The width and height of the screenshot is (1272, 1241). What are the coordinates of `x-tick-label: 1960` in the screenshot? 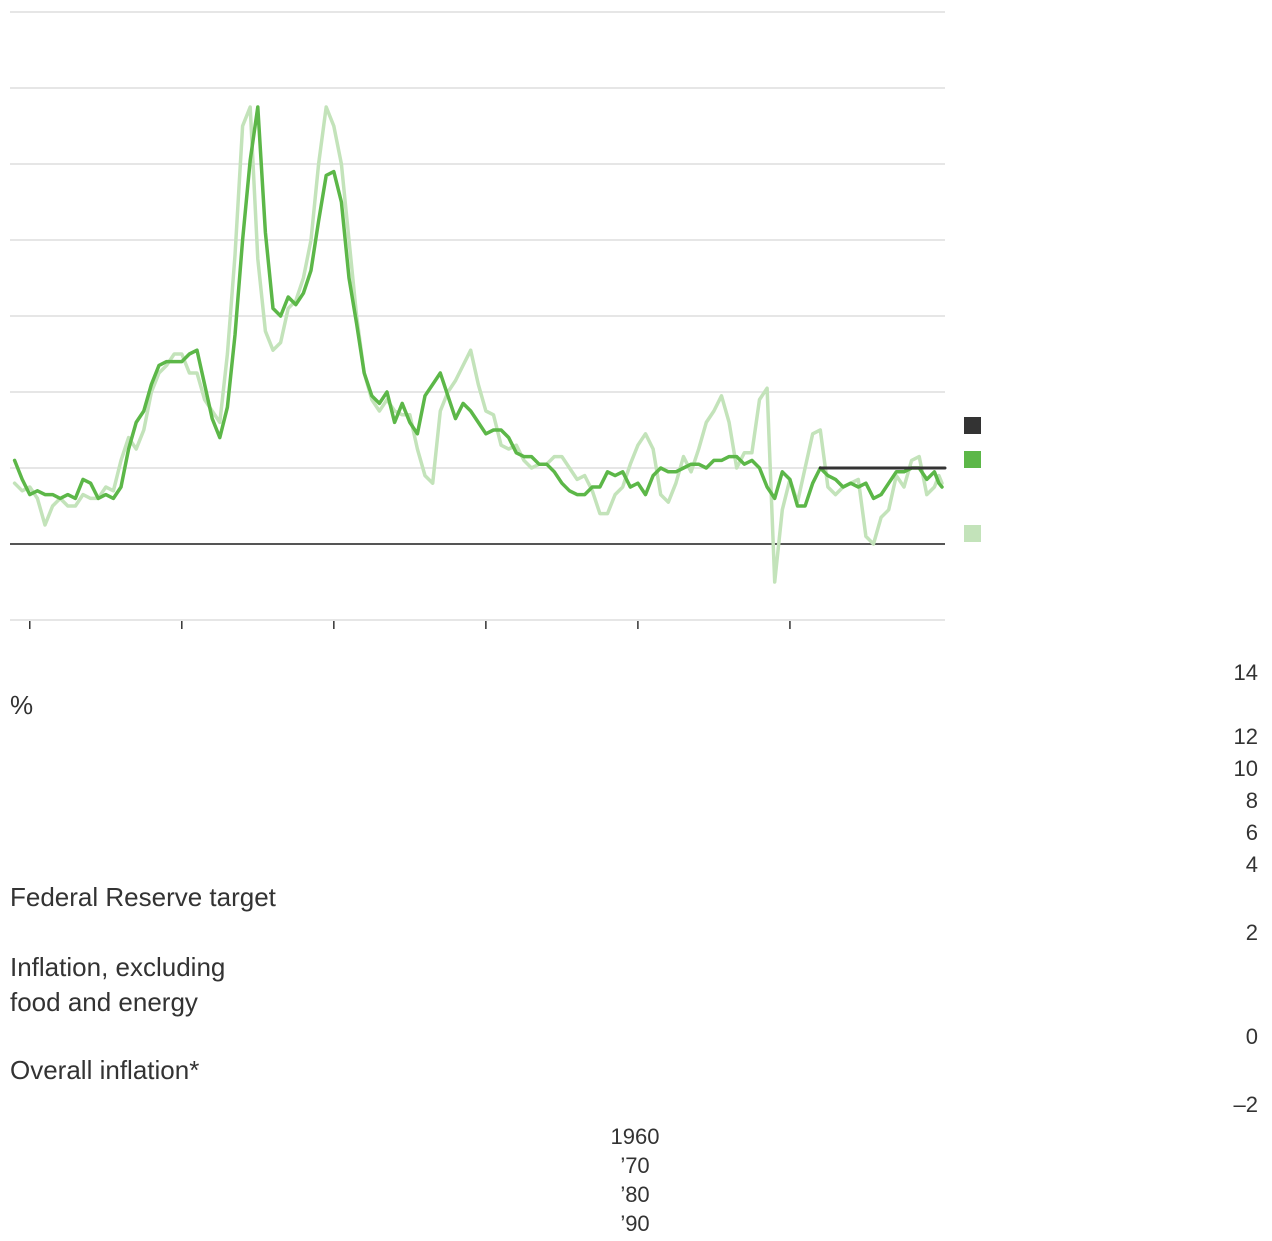 It's located at (635, 1136).